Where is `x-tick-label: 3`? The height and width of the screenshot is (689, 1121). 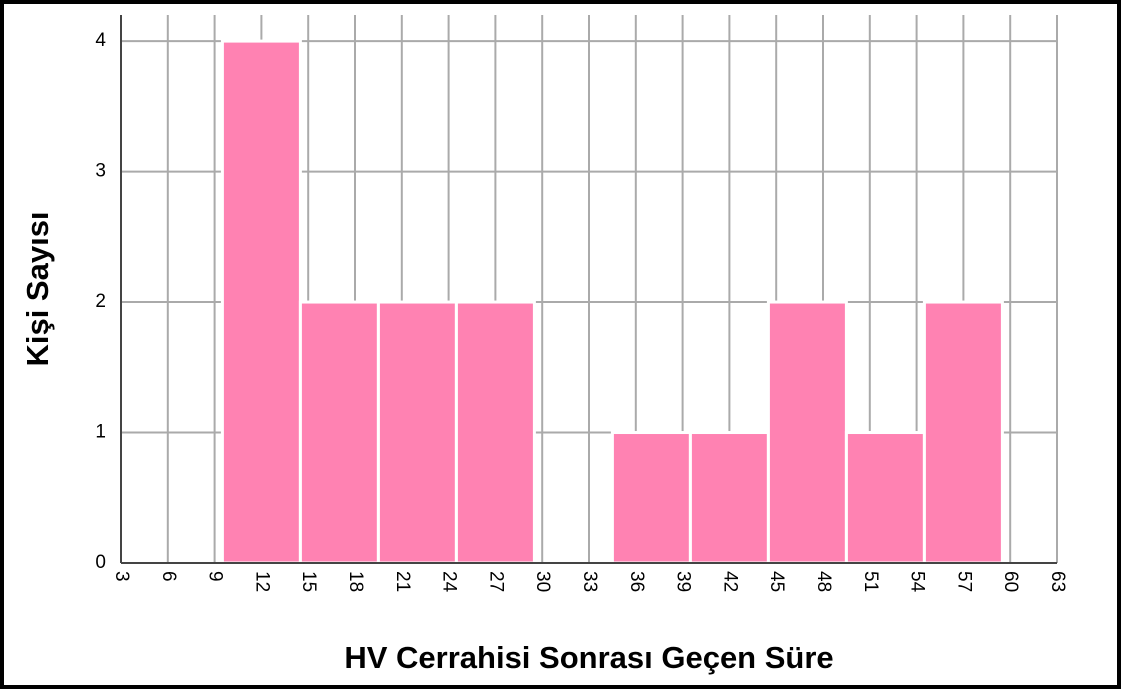 x-tick-label: 3 is located at coordinates (121, 576).